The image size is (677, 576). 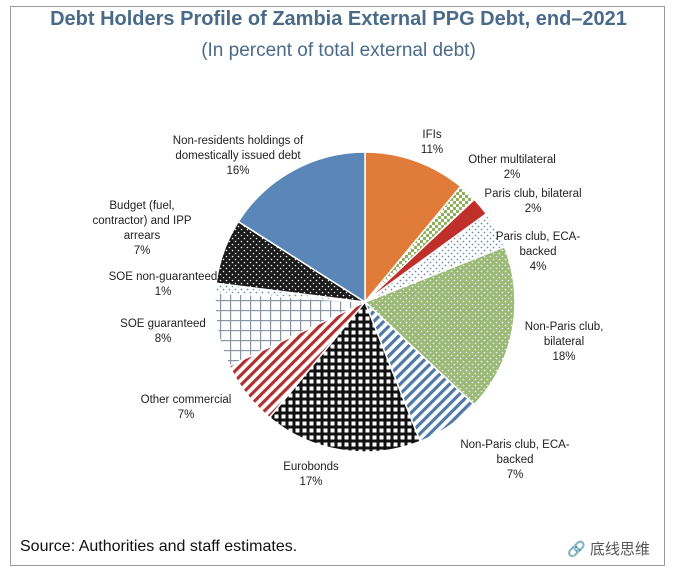 What do you see at coordinates (237, 171) in the screenshot?
I see `slice-label-line: 16%` at bounding box center [237, 171].